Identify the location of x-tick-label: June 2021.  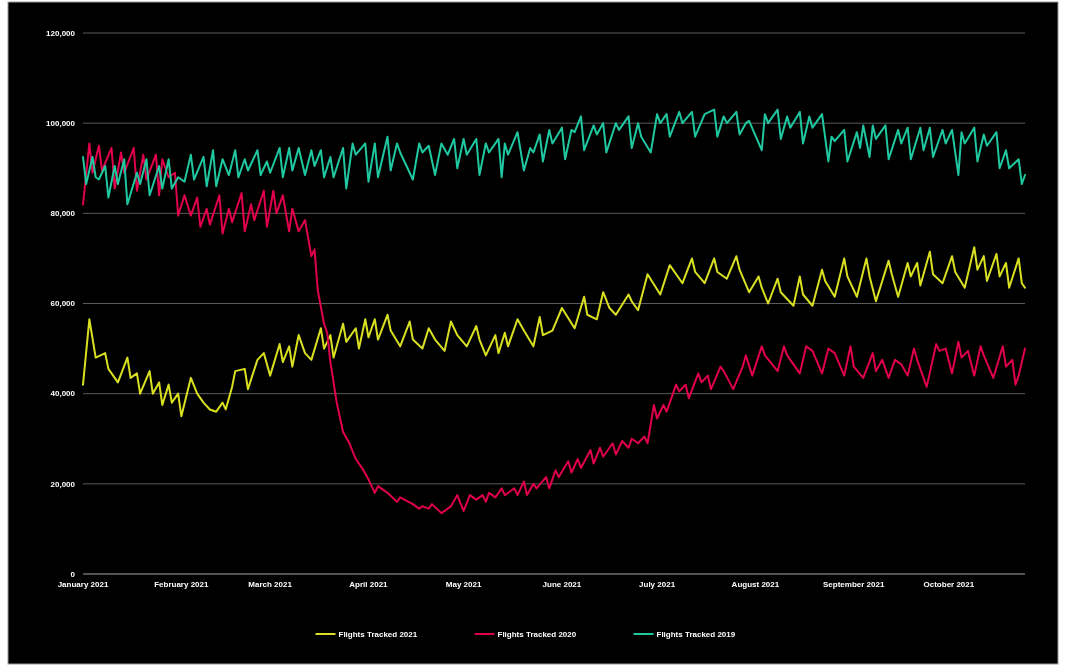
(562, 584).